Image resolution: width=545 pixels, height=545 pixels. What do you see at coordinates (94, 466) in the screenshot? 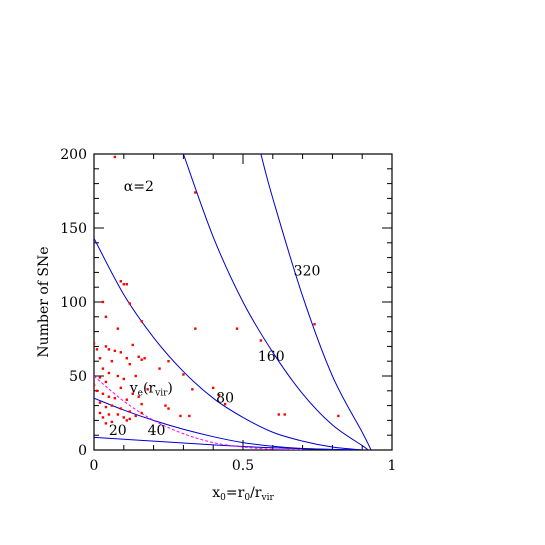
I see `x-tick-label: 0` at bounding box center [94, 466].